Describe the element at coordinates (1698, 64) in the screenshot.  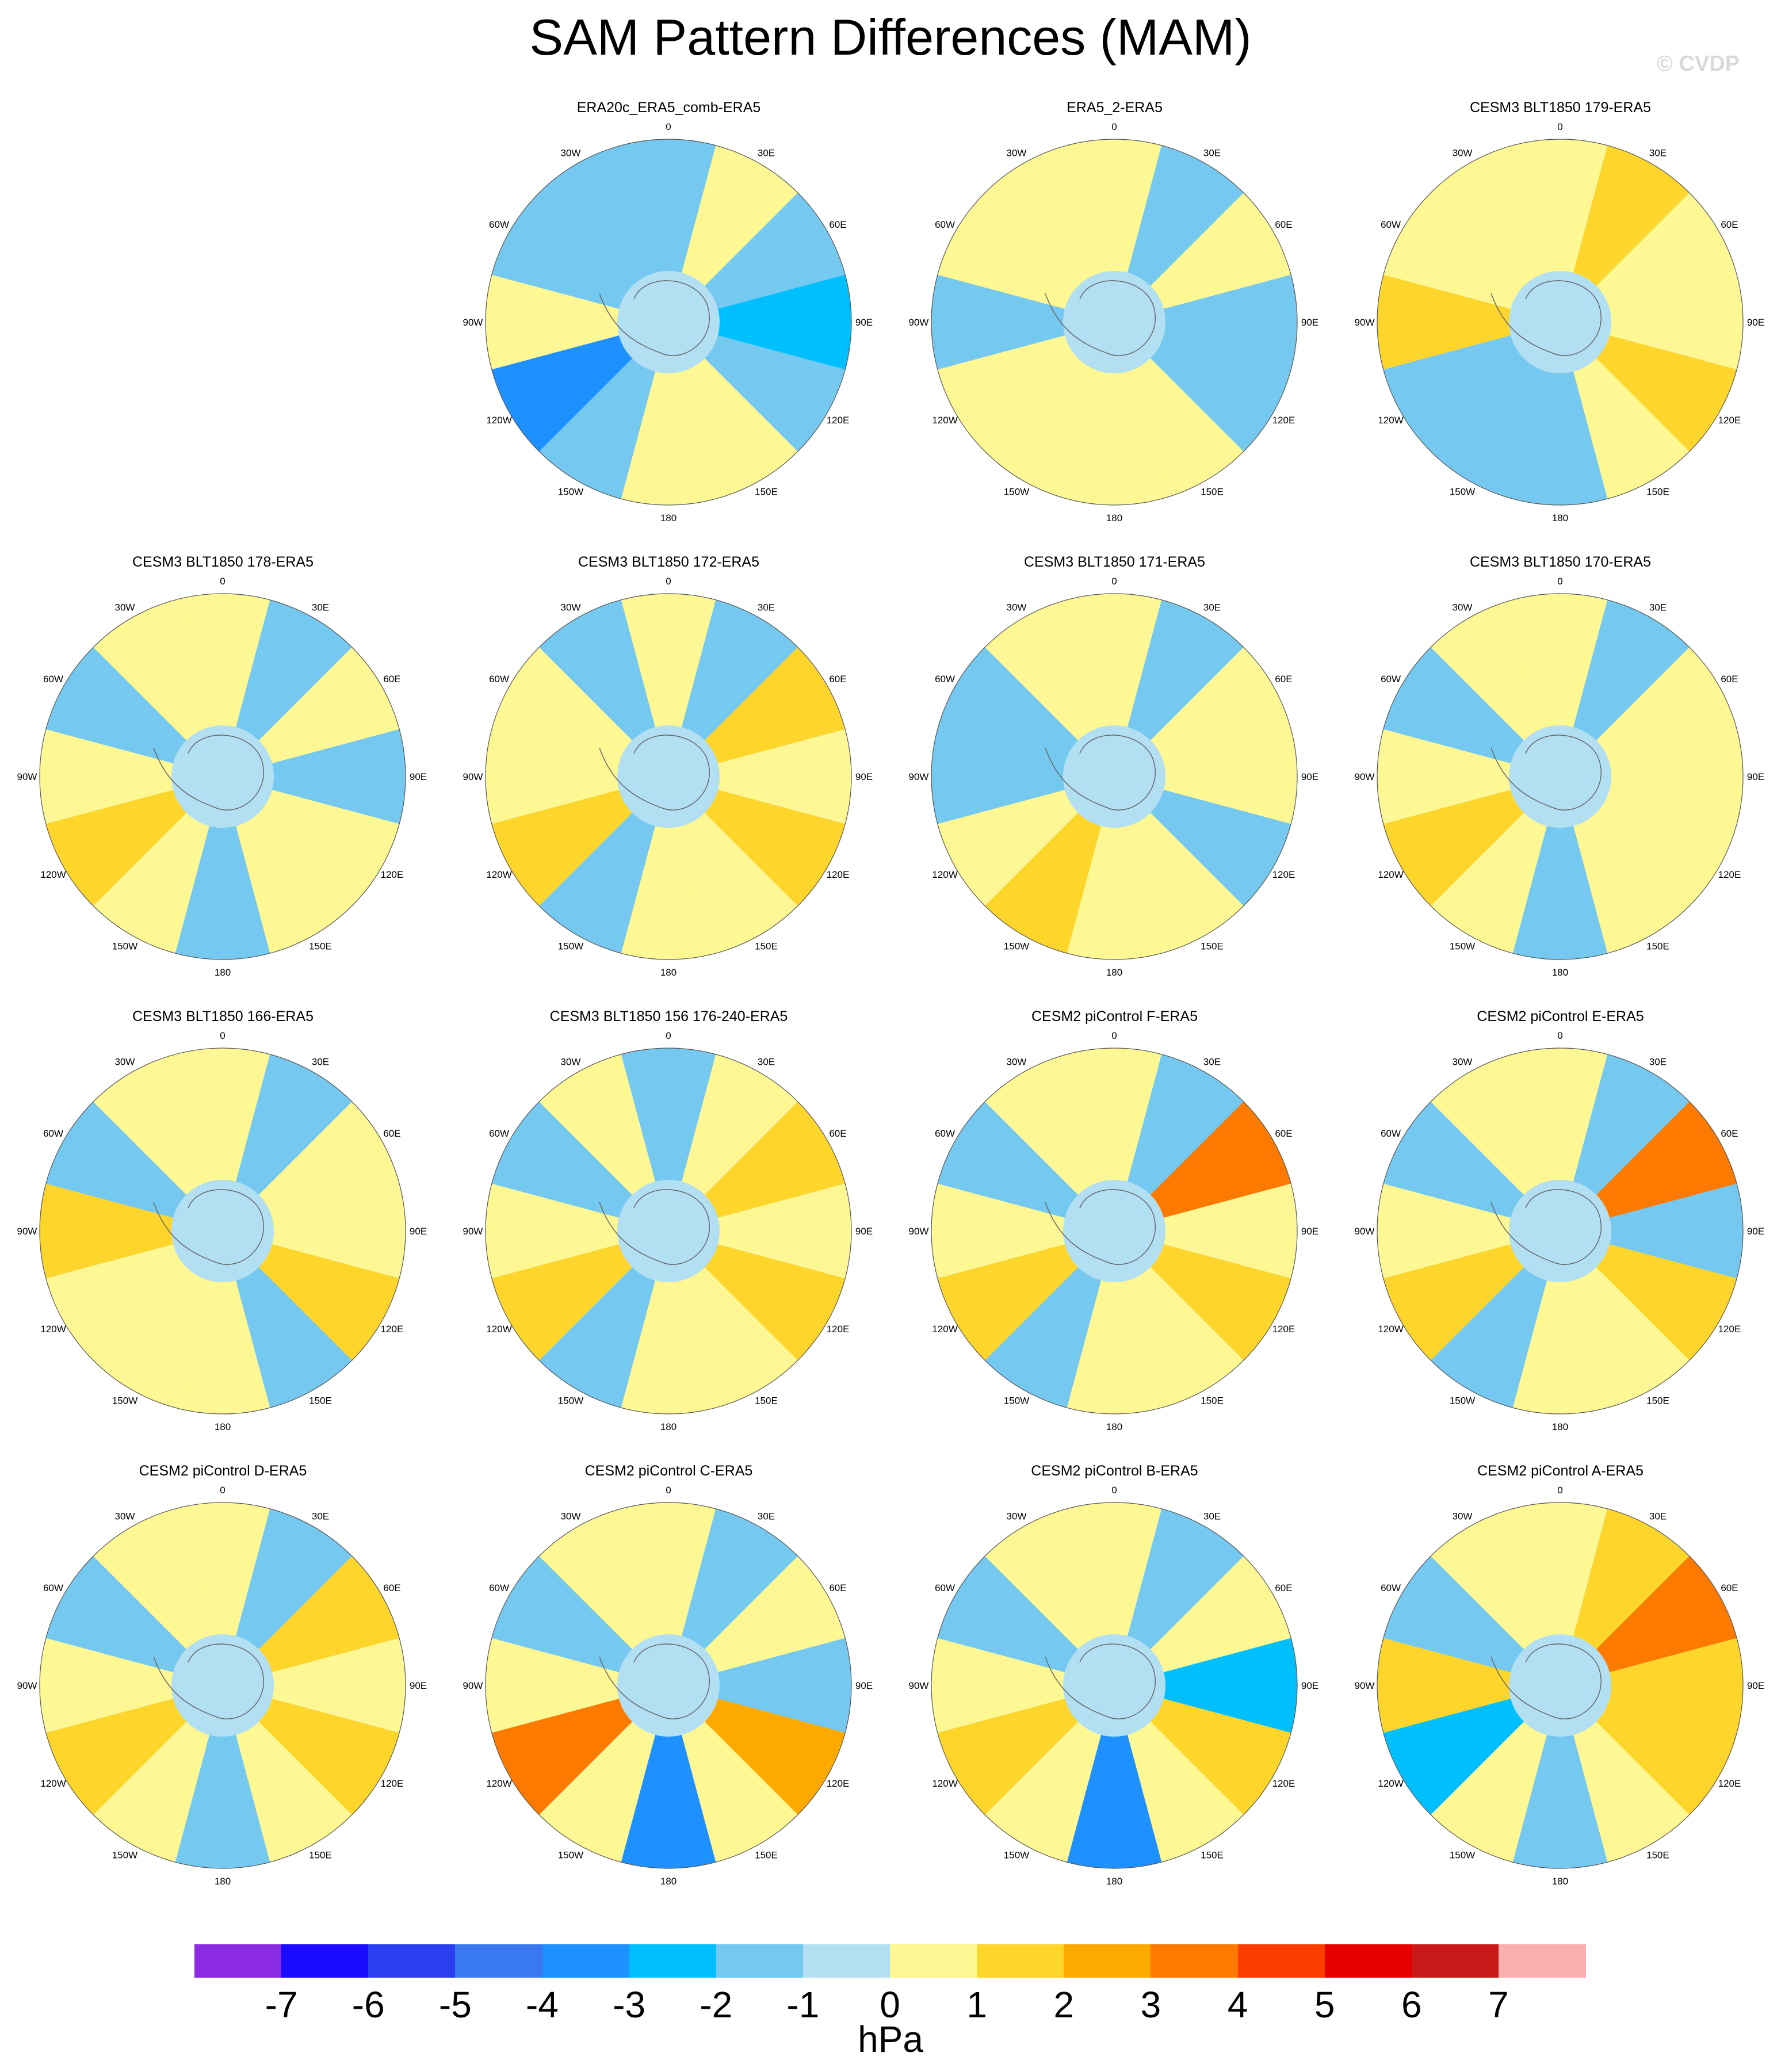
I see `watermark: © CVDP` at that location.